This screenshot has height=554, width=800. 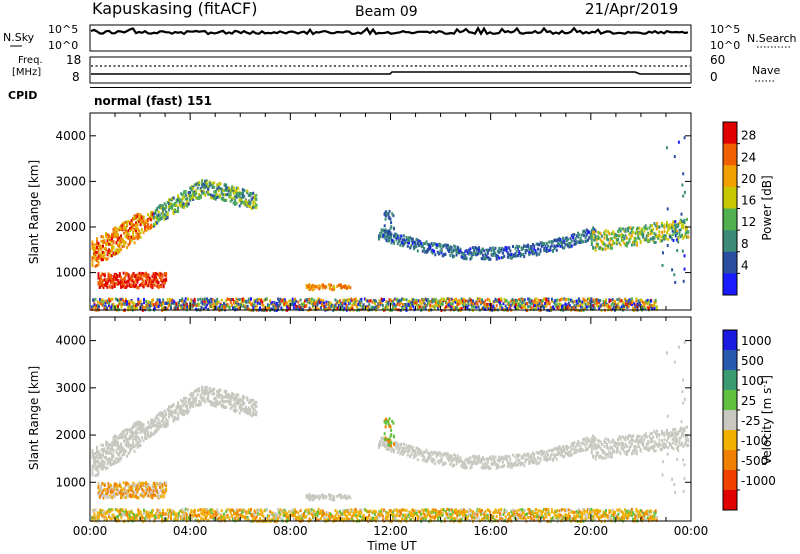 What do you see at coordinates (772, 38) in the screenshot?
I see `noise-right-label: N.Search` at bounding box center [772, 38].